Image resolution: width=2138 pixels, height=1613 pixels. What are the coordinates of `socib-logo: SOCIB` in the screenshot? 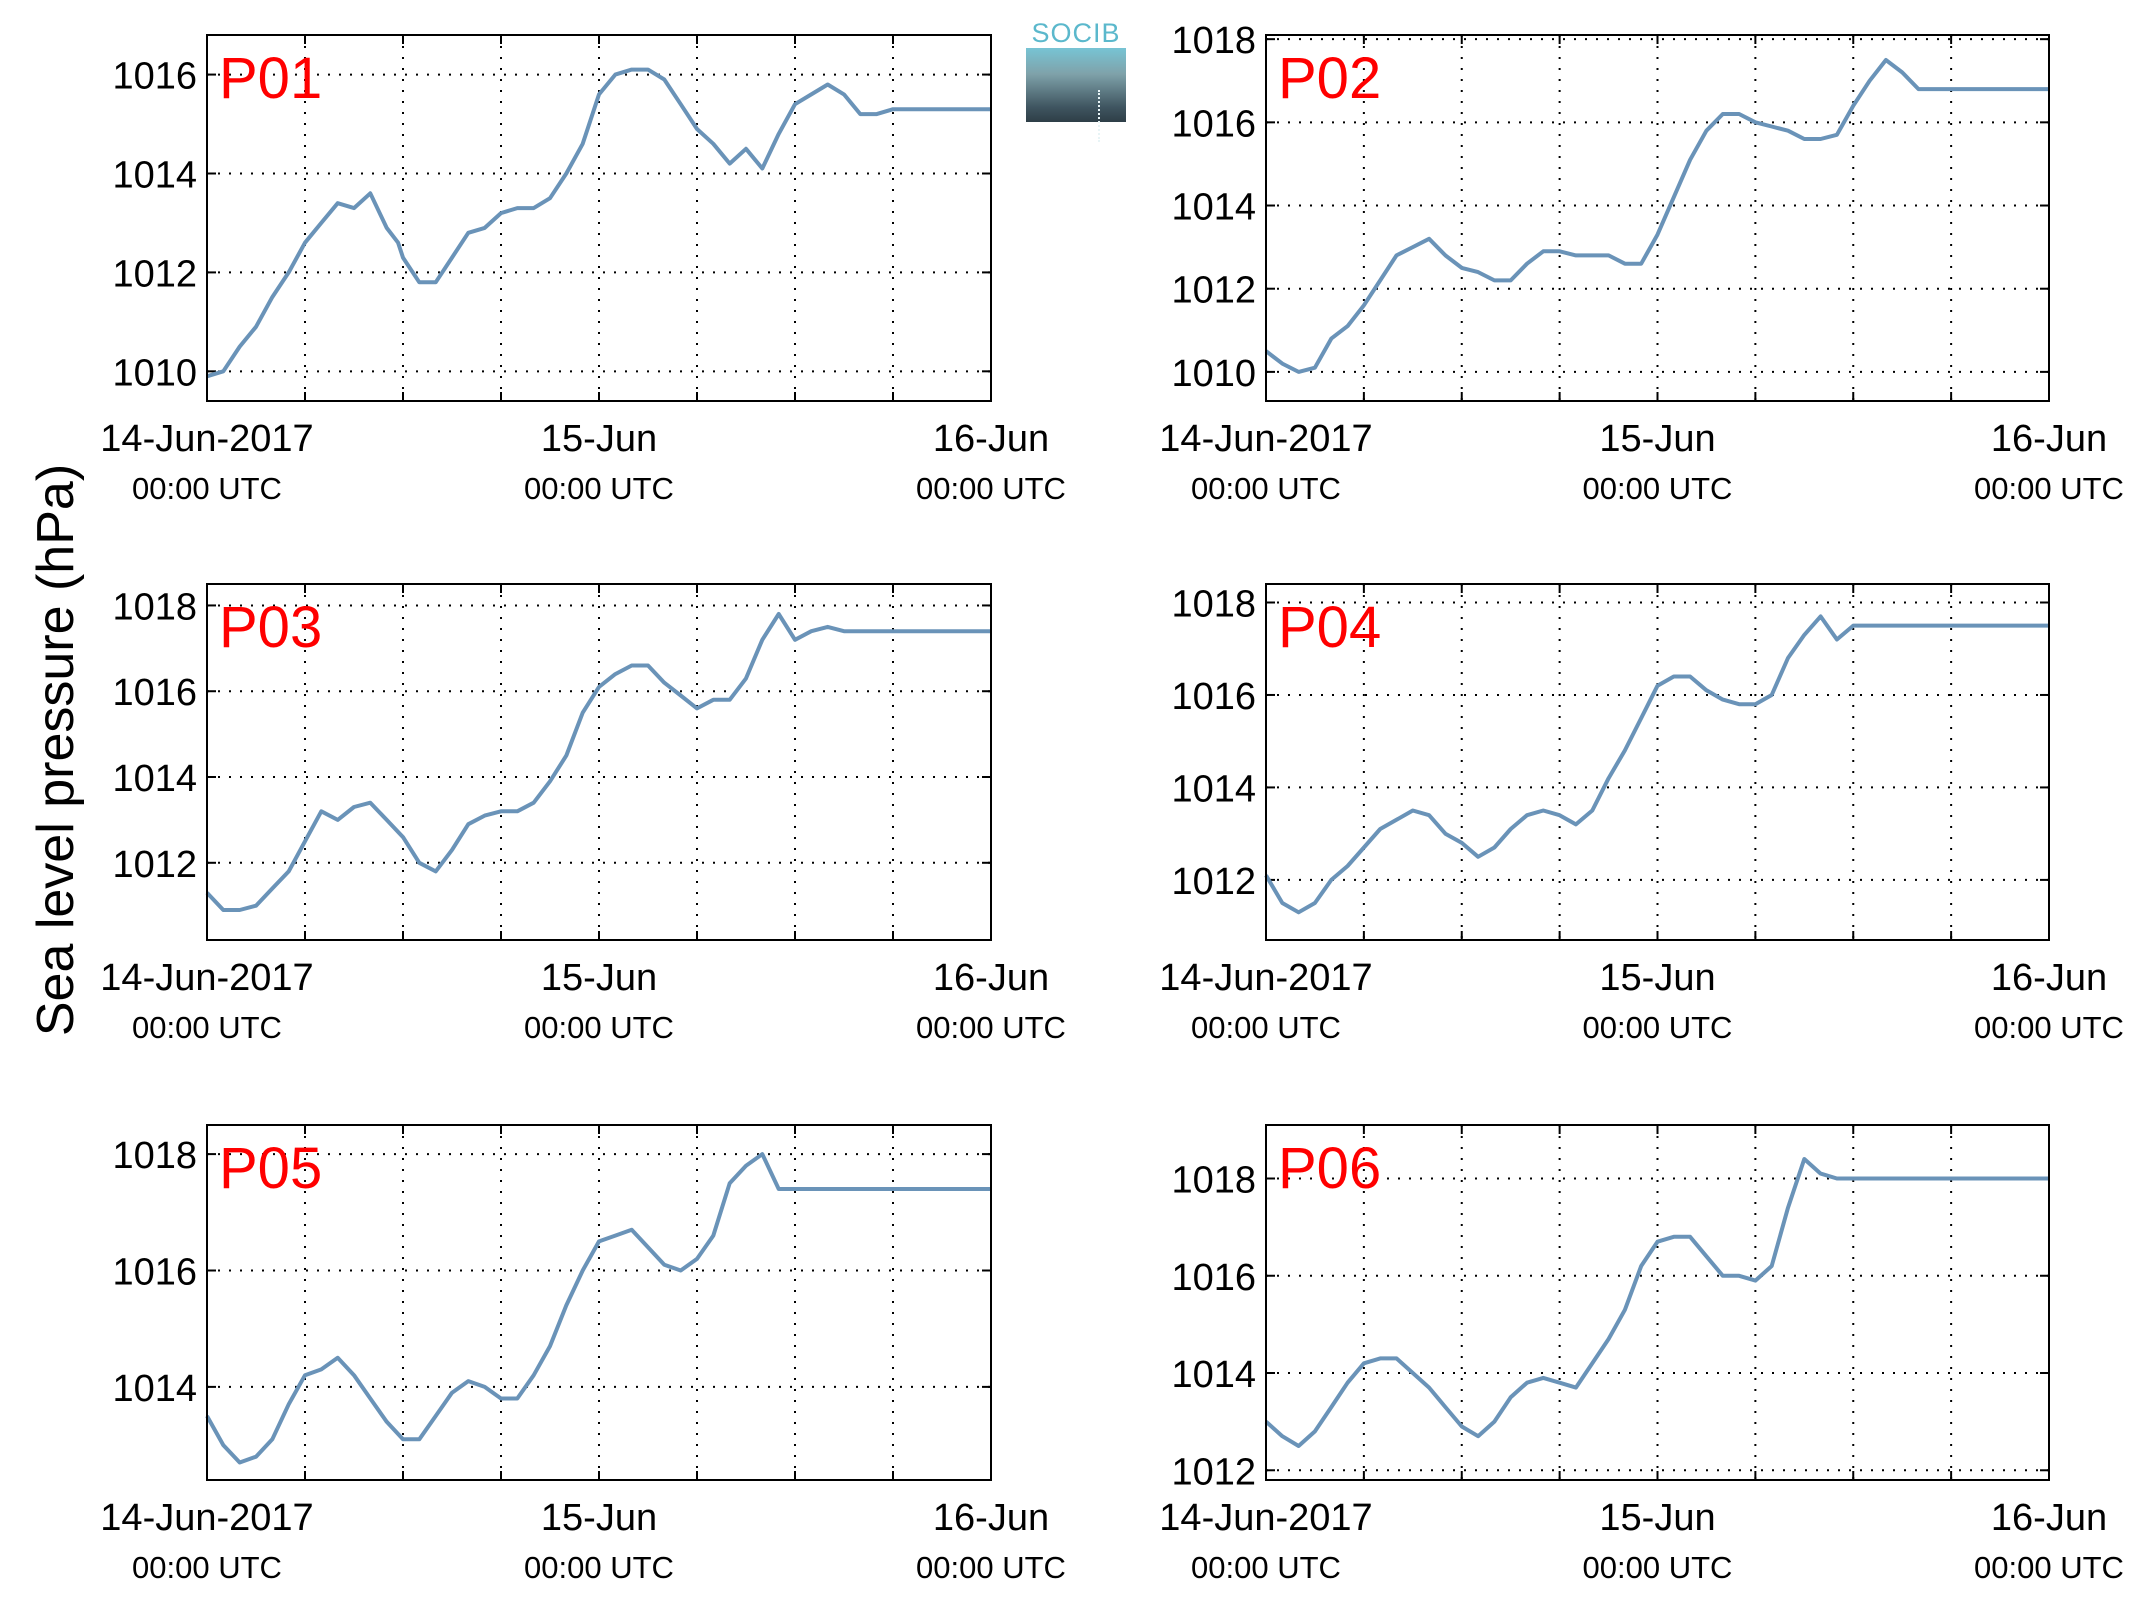 It's located at (1076, 80).